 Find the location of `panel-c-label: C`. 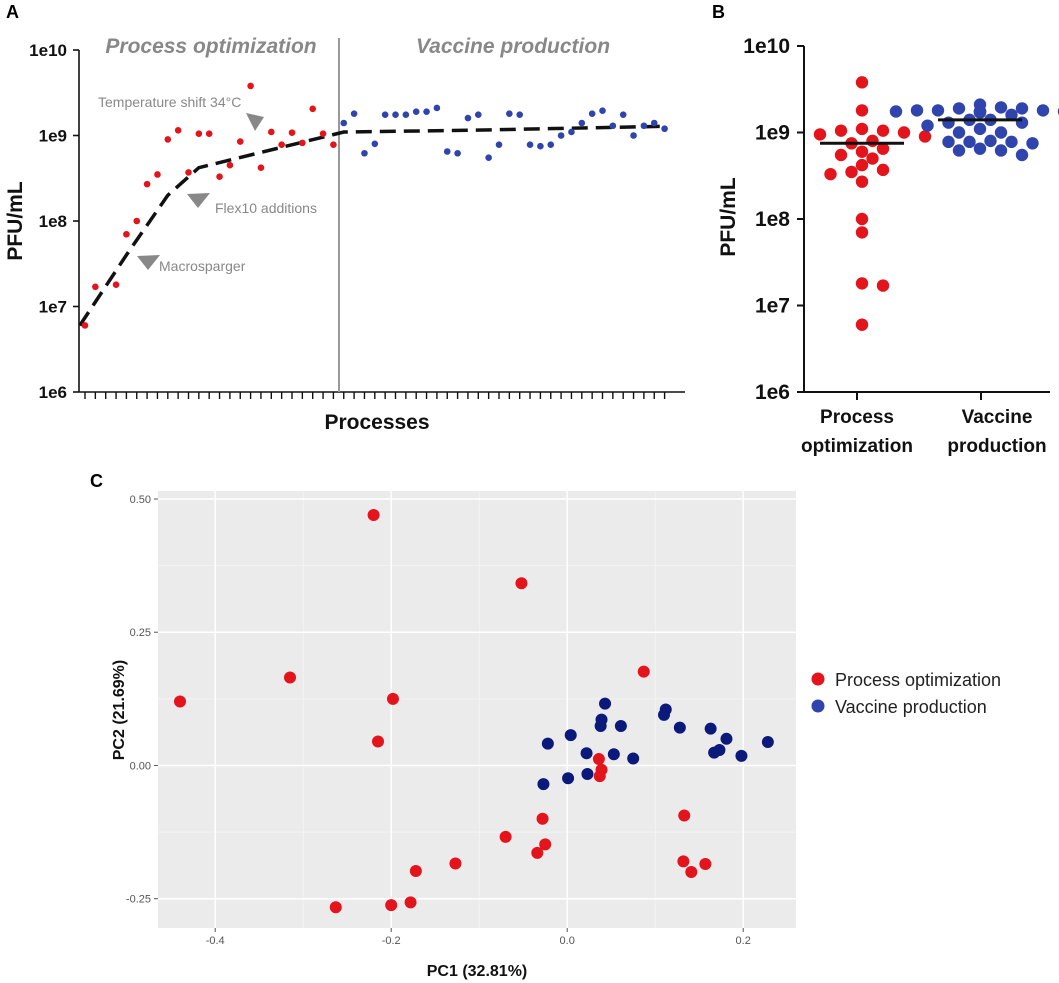

panel-c-label: C is located at coordinates (96, 481).